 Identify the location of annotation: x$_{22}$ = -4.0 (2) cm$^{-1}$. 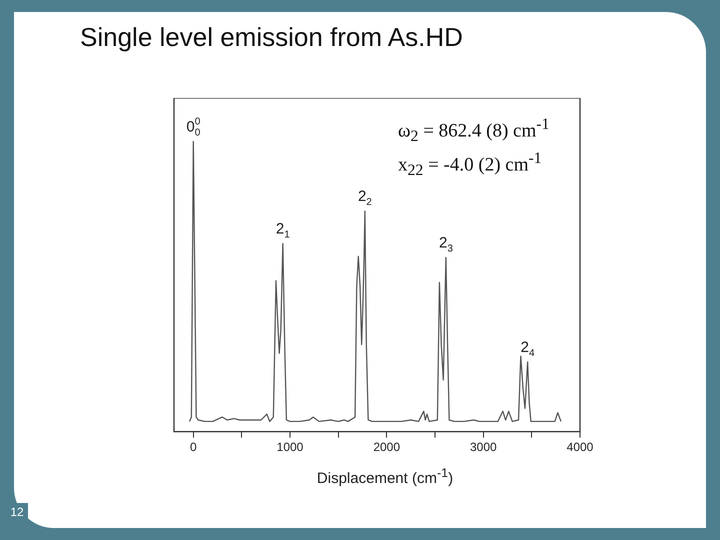
(470, 165).